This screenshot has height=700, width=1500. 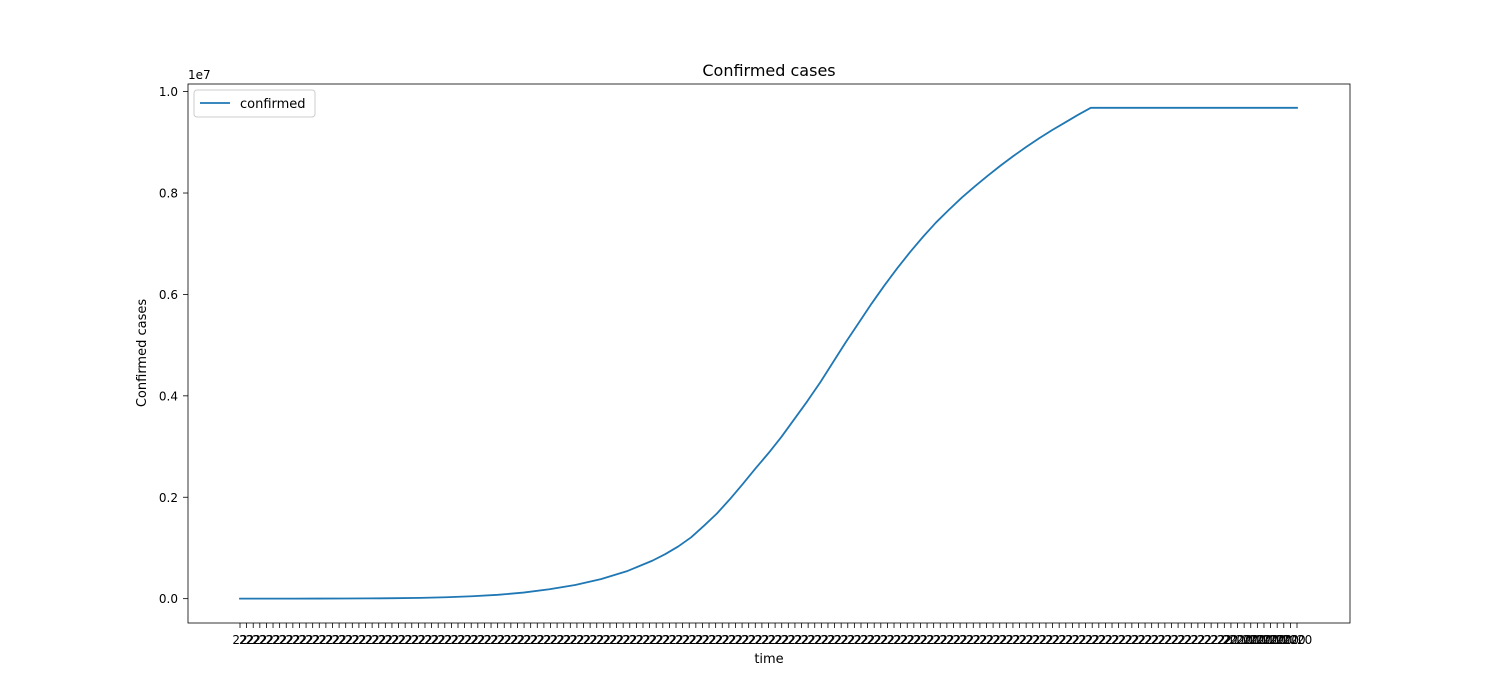 What do you see at coordinates (168, 295) in the screenshot?
I see `y-tick-label: 0.6` at bounding box center [168, 295].